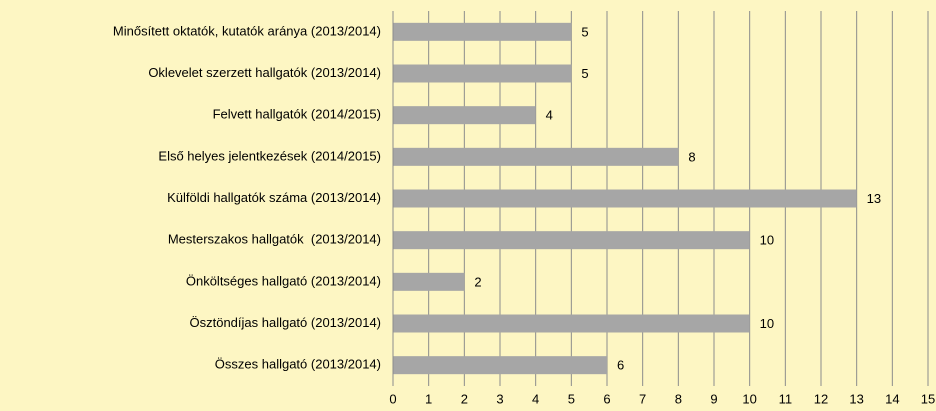 This screenshot has height=411, width=936. I want to click on x-tick-label: 2, so click(464, 398).